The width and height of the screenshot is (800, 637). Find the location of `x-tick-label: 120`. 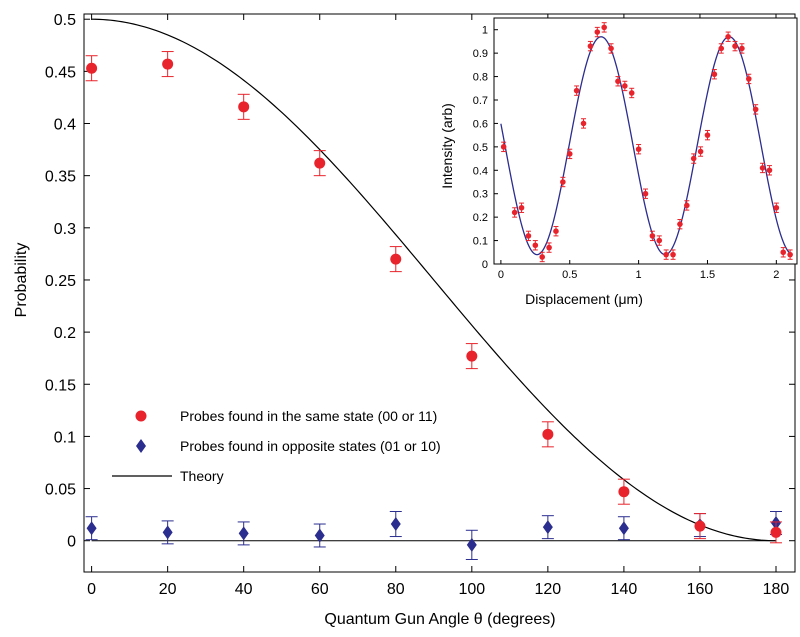

x-tick-label: 120 is located at coordinates (548, 589).